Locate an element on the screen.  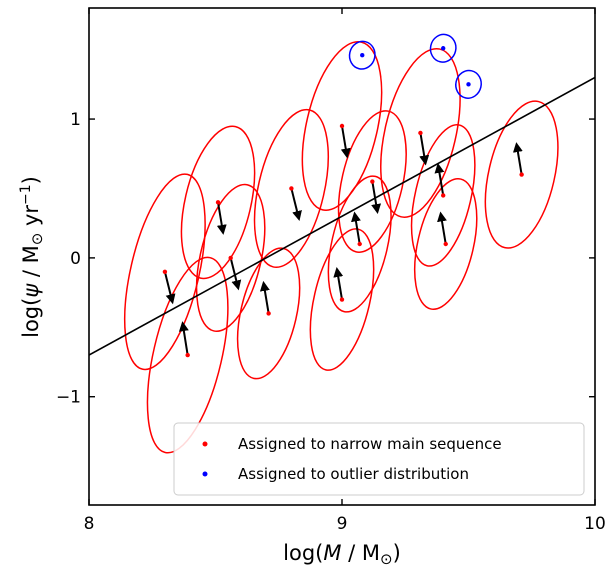
legend-label-narrow: Assigned to narrow main sequence is located at coordinates (370, 444).